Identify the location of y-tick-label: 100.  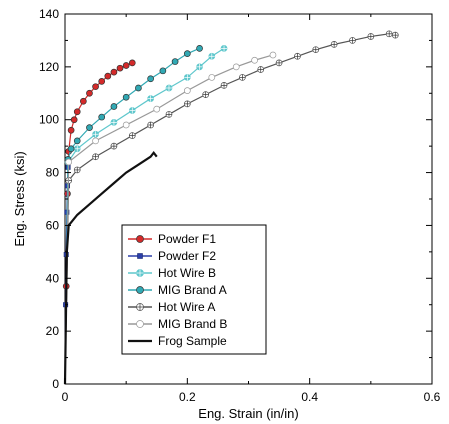
(49, 120).